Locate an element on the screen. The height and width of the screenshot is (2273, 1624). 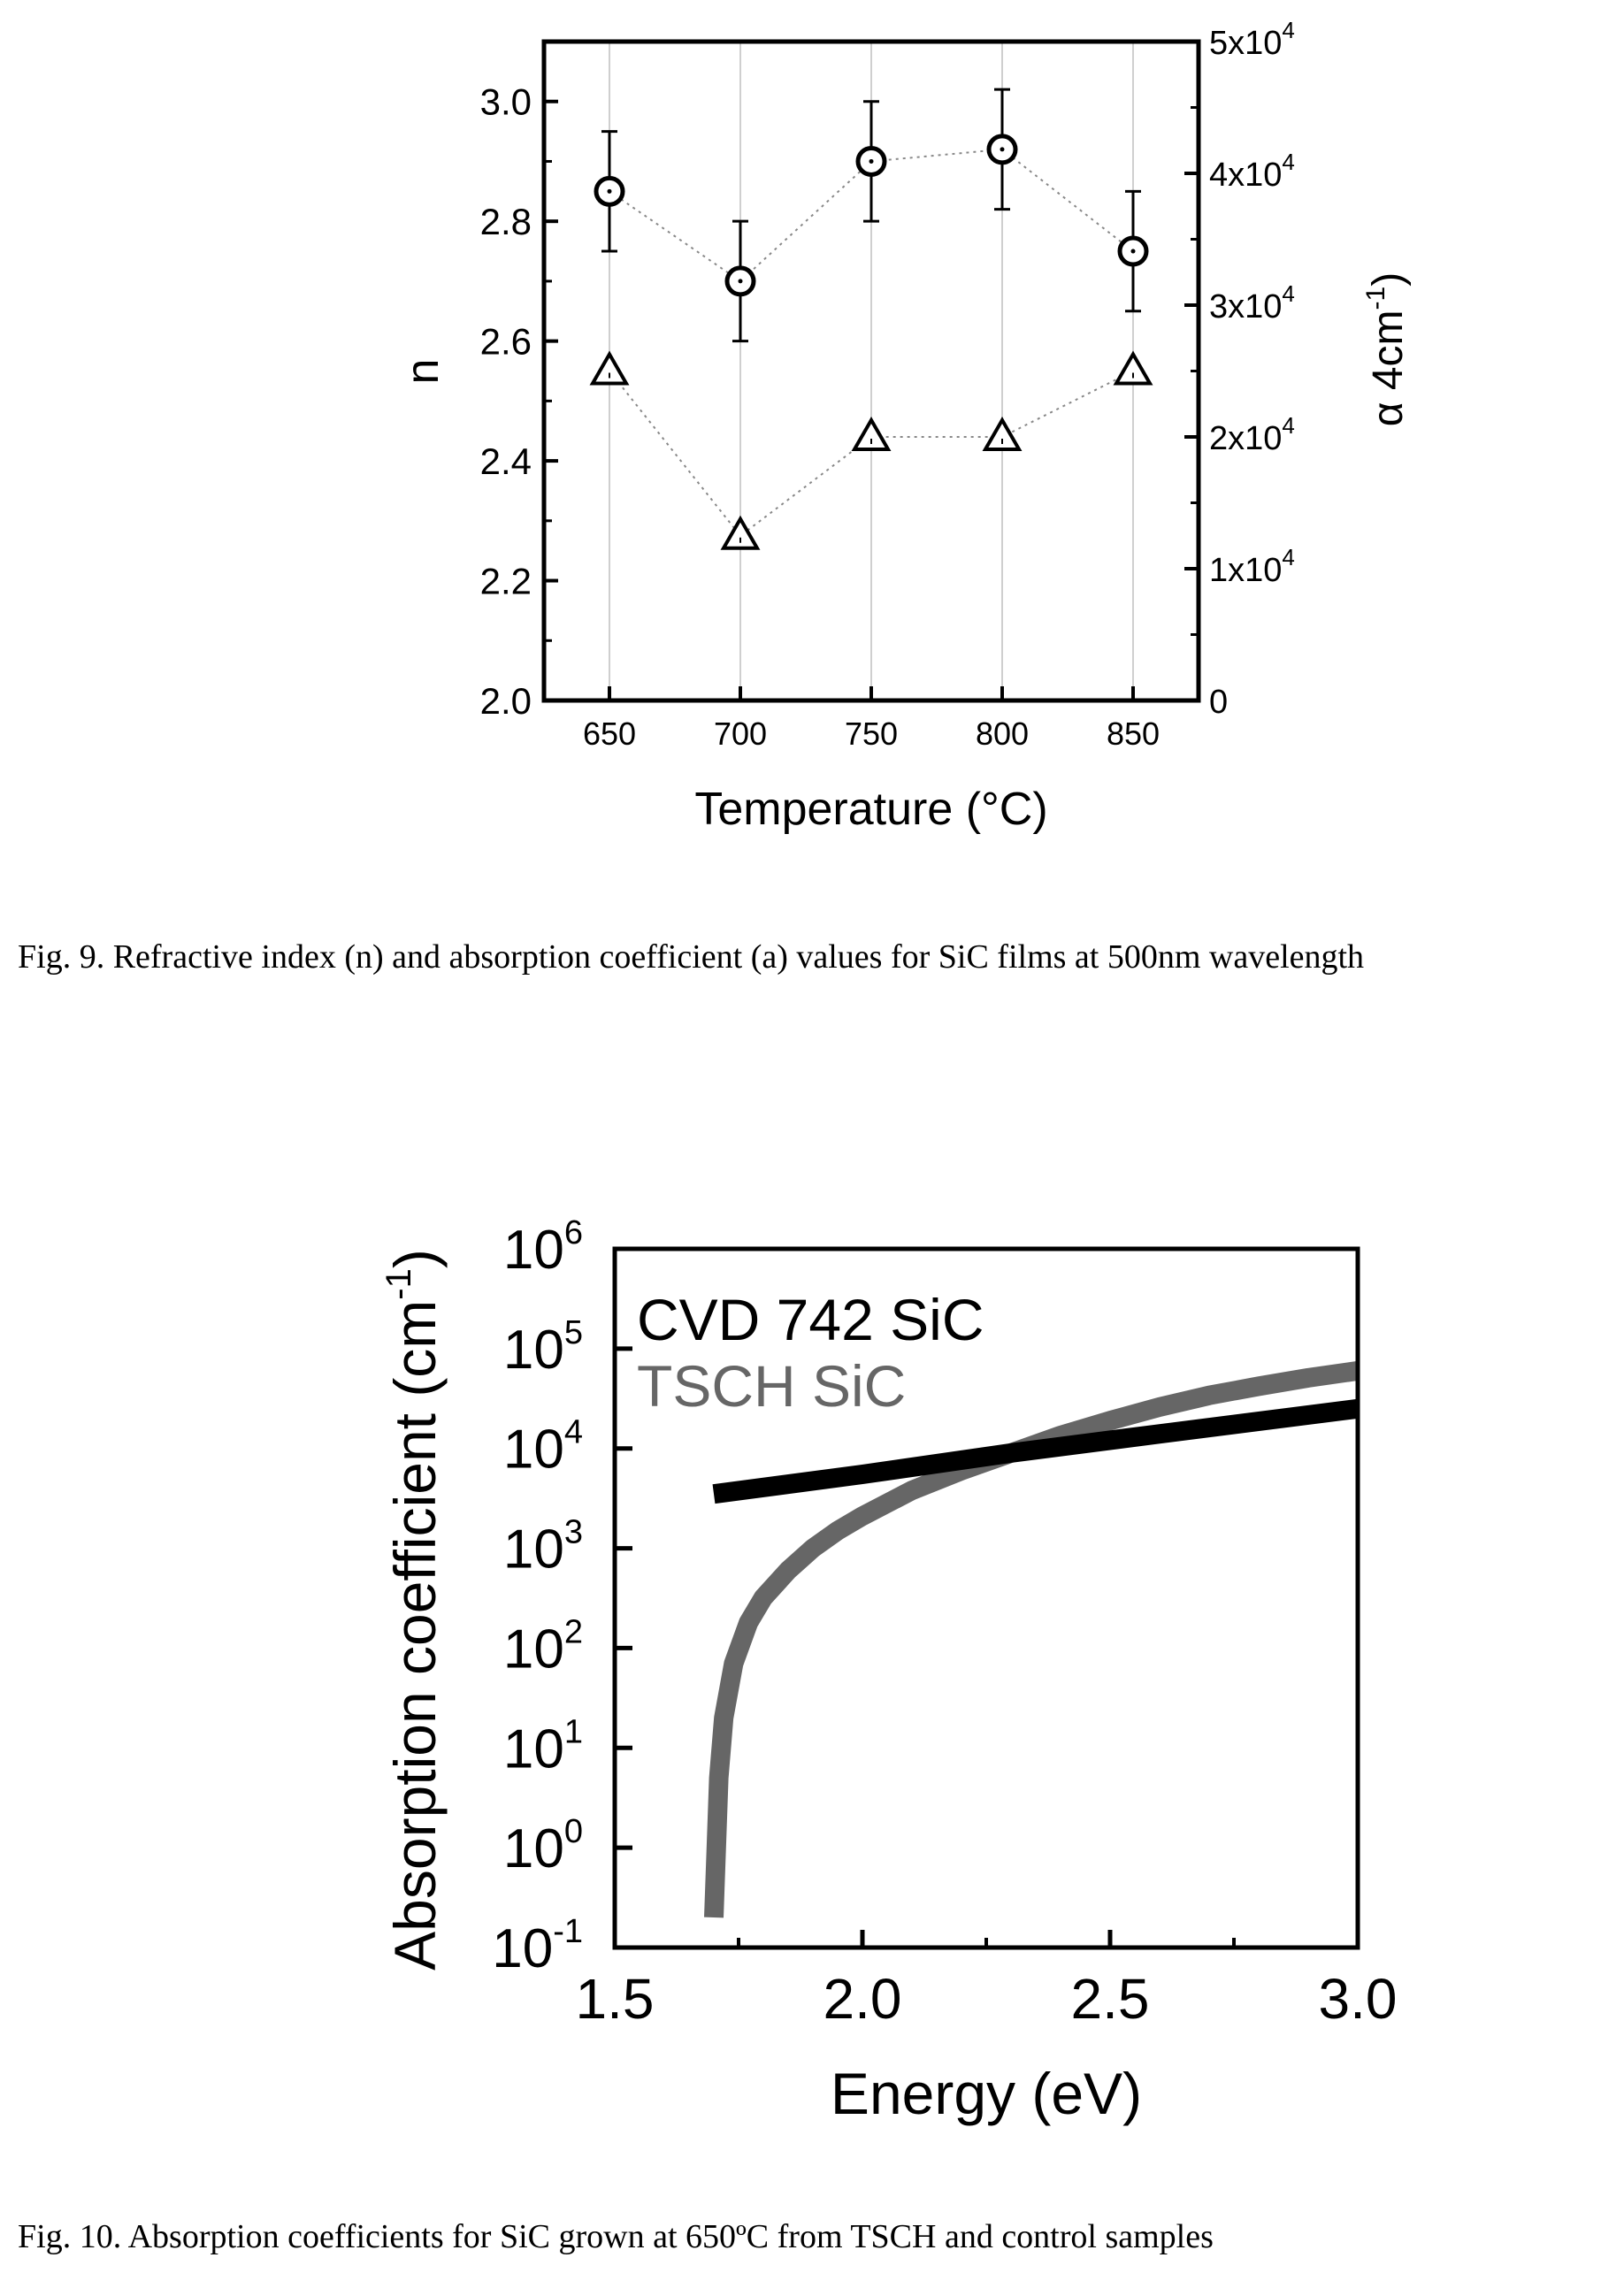
f9-y2-tick-label: 0 is located at coordinates (1218, 702).